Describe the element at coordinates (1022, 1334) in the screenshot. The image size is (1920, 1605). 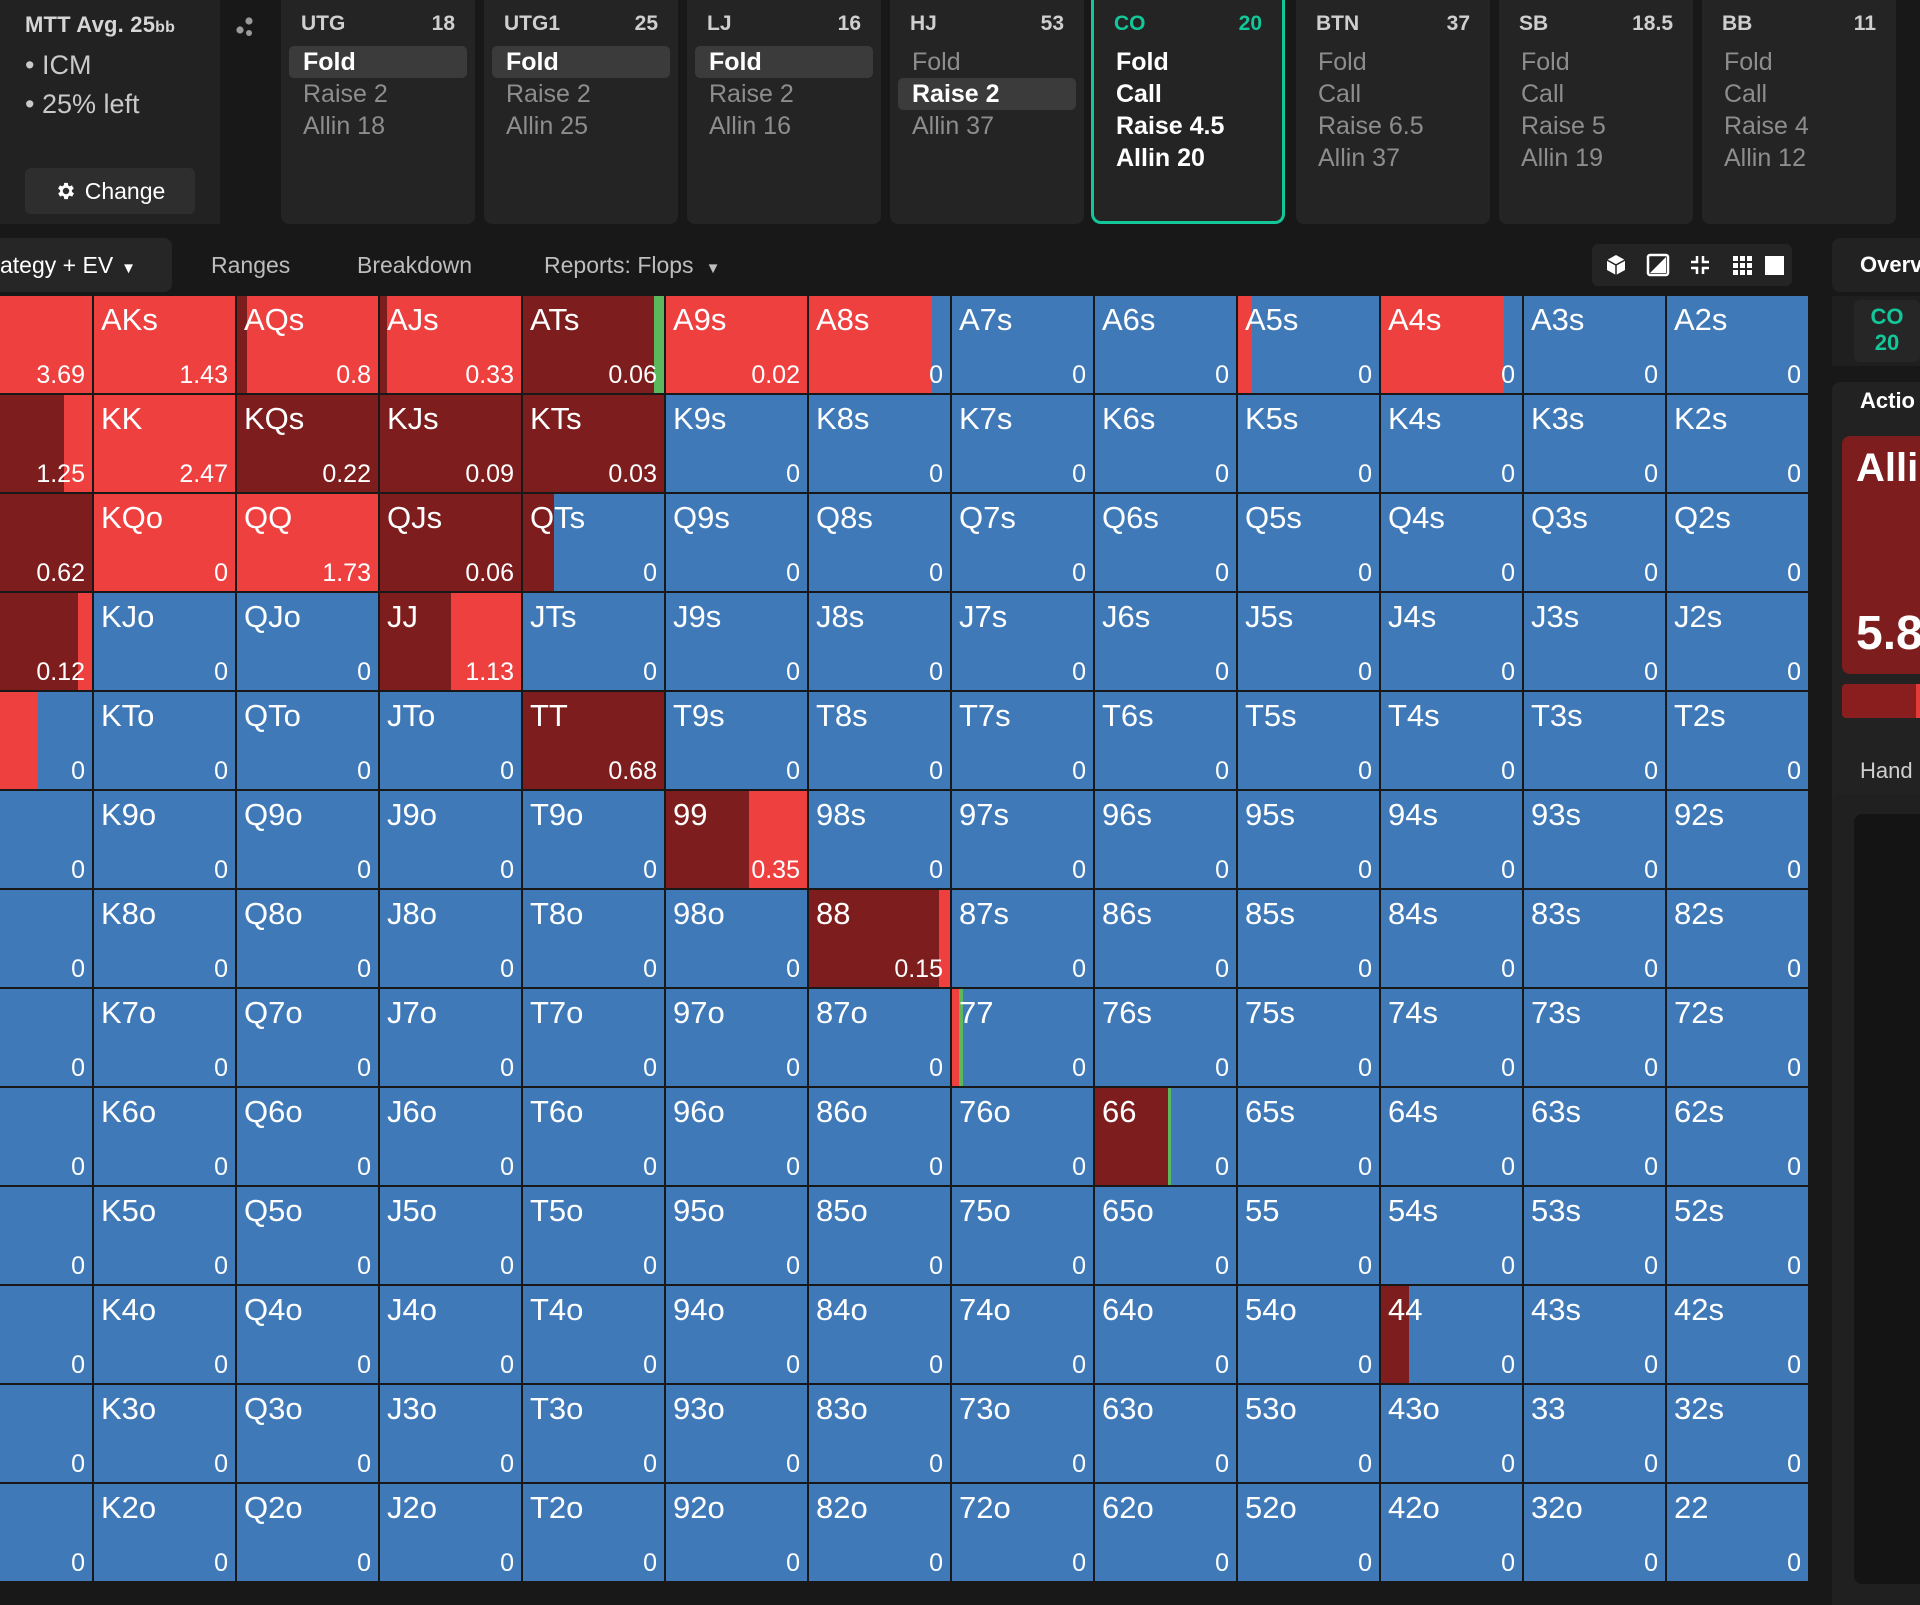
I see `hand-cell: 74o 0` at that location.